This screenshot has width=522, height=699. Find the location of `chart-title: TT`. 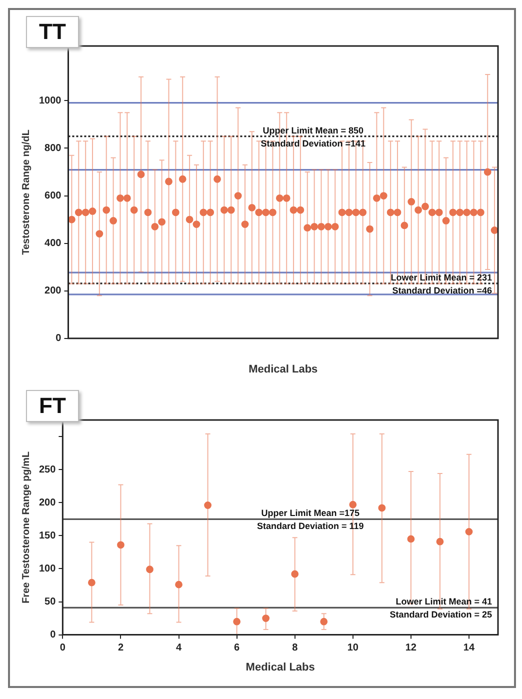

chart-title: TT is located at coordinates (52, 32).